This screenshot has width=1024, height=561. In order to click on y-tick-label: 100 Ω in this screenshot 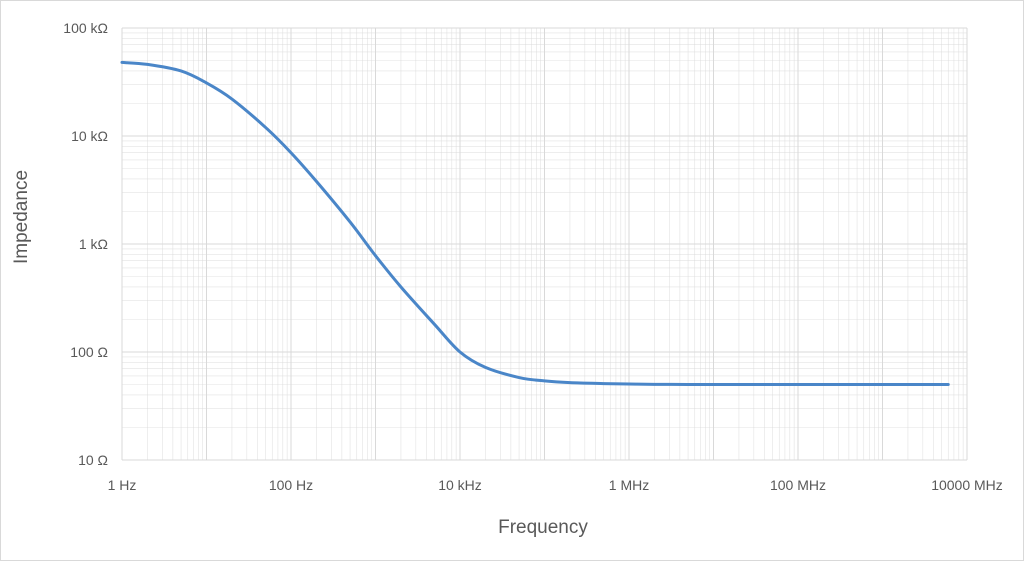, I will do `click(89, 352)`.